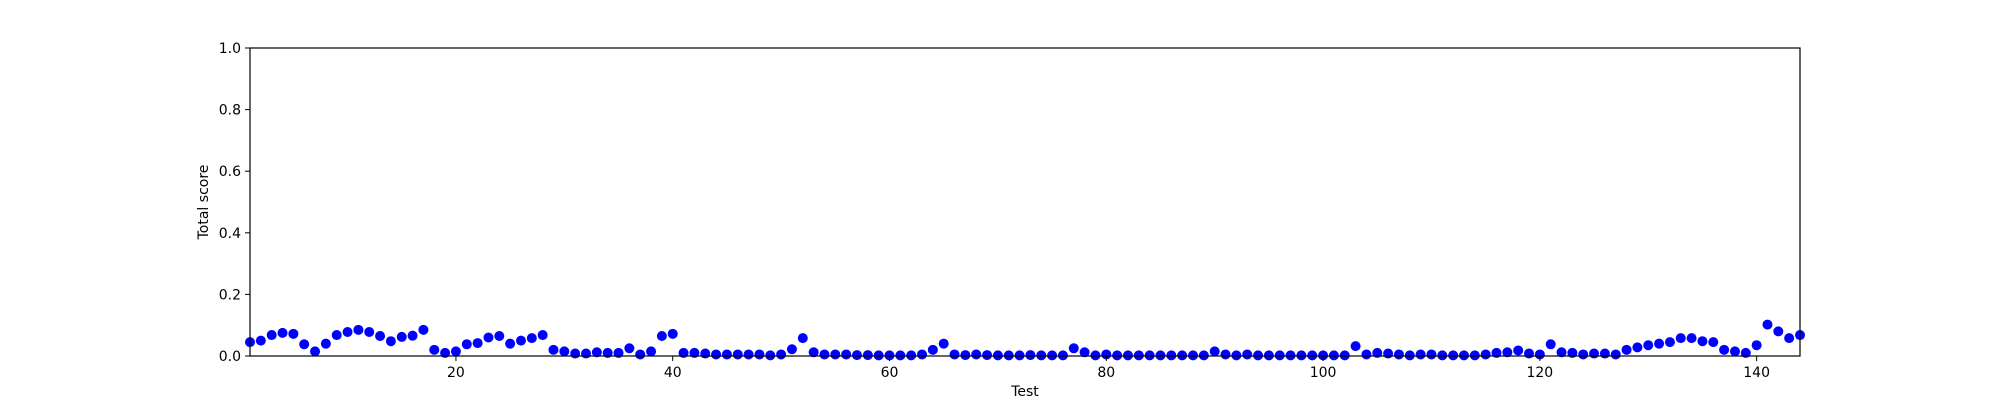 The width and height of the screenshot is (2000, 404). Describe the element at coordinates (230, 49) in the screenshot. I see `y-tick-label: 1.0` at that location.